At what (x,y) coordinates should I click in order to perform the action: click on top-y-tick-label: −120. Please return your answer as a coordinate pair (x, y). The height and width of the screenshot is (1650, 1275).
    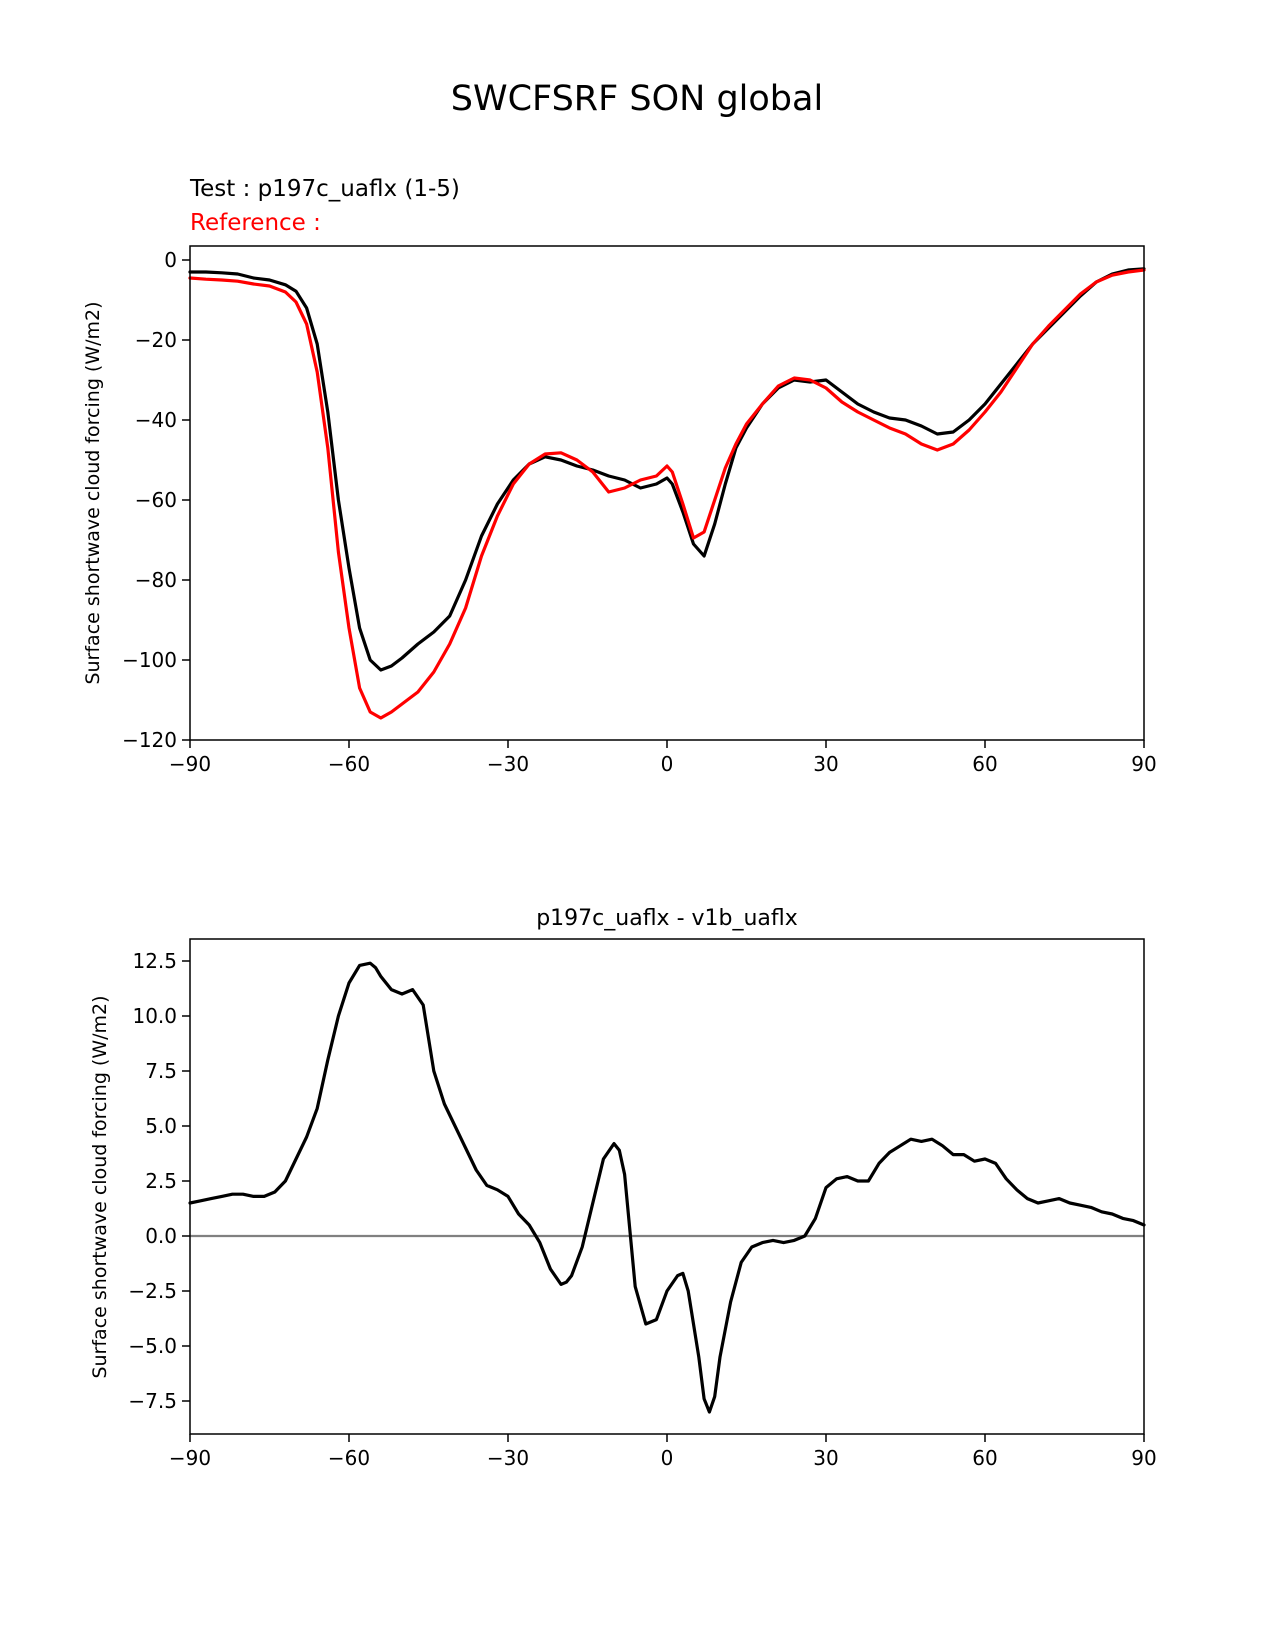
    Looking at the image, I should click on (149, 740).